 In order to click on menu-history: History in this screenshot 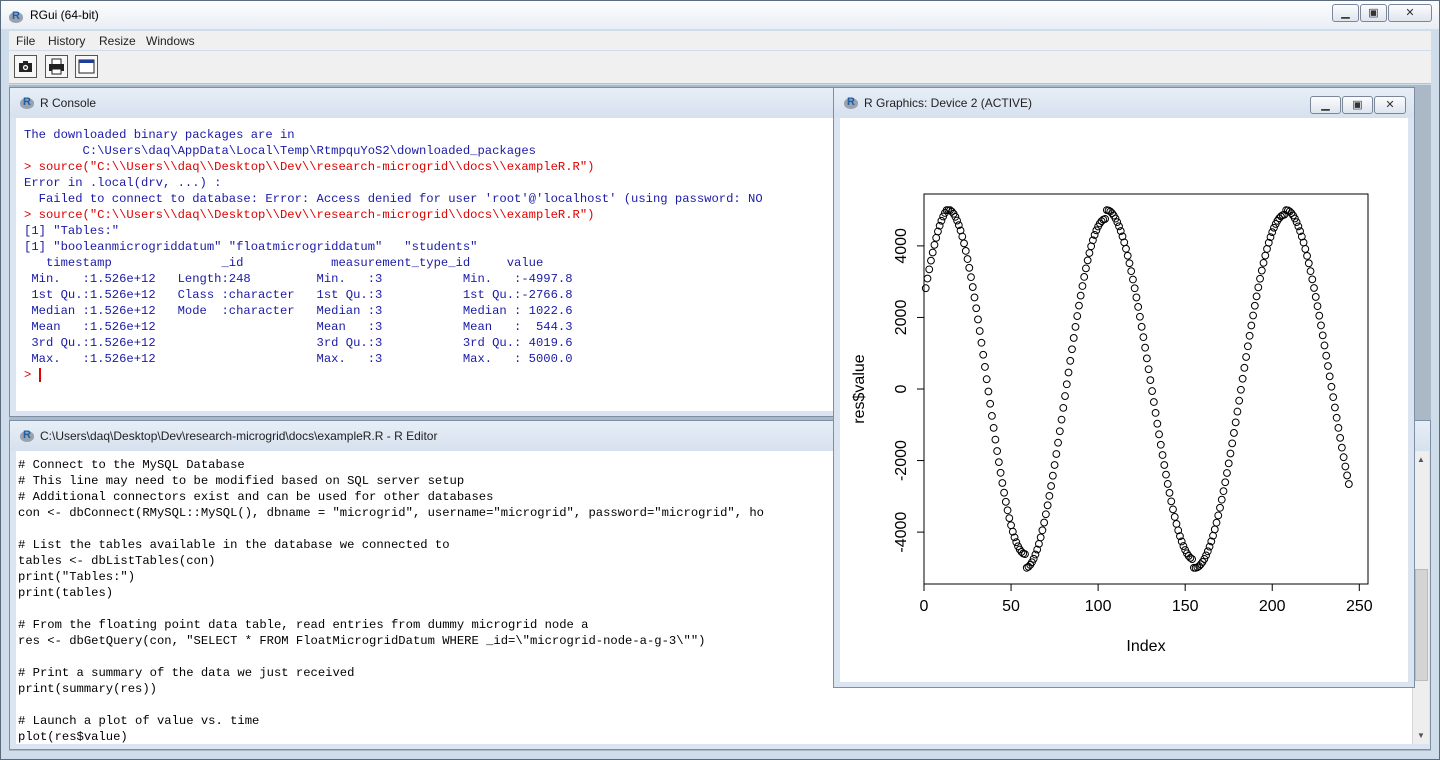, I will do `click(67, 41)`.